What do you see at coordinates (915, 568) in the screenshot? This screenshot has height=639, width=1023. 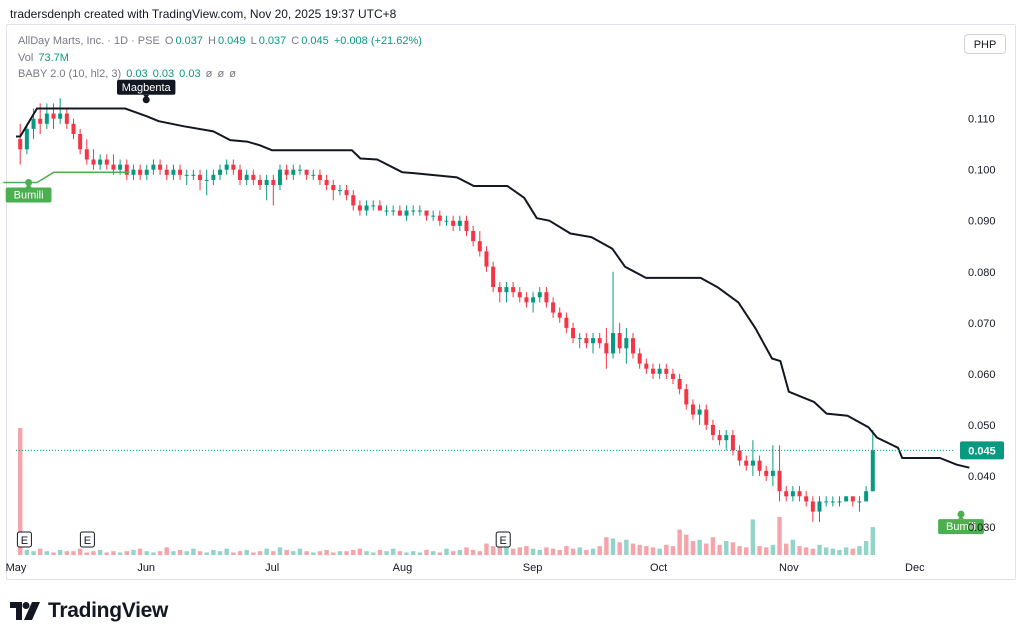 I see `time-tick-label: Dec` at bounding box center [915, 568].